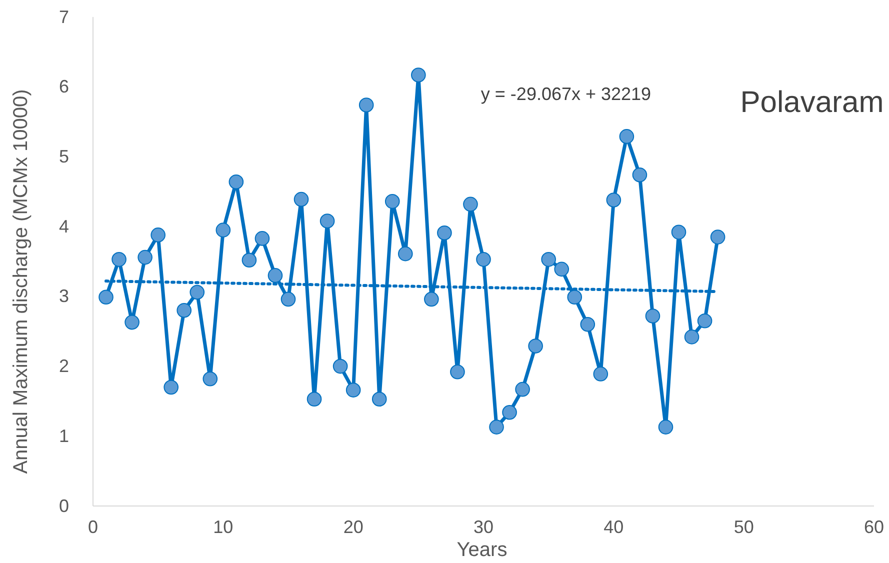 This screenshot has width=889, height=563. What do you see at coordinates (93, 526) in the screenshot?
I see `x-tick-label: 0` at bounding box center [93, 526].